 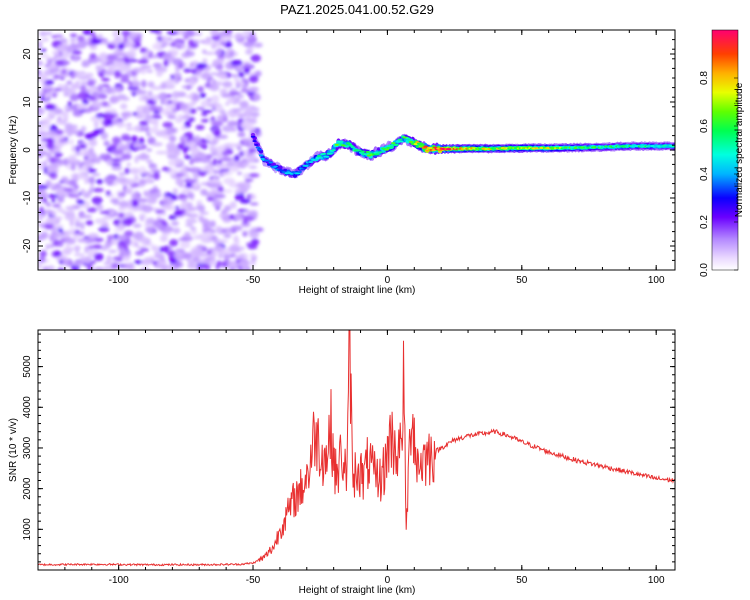 What do you see at coordinates (388, 280) in the screenshot?
I see `x-tick-label: 0` at bounding box center [388, 280].